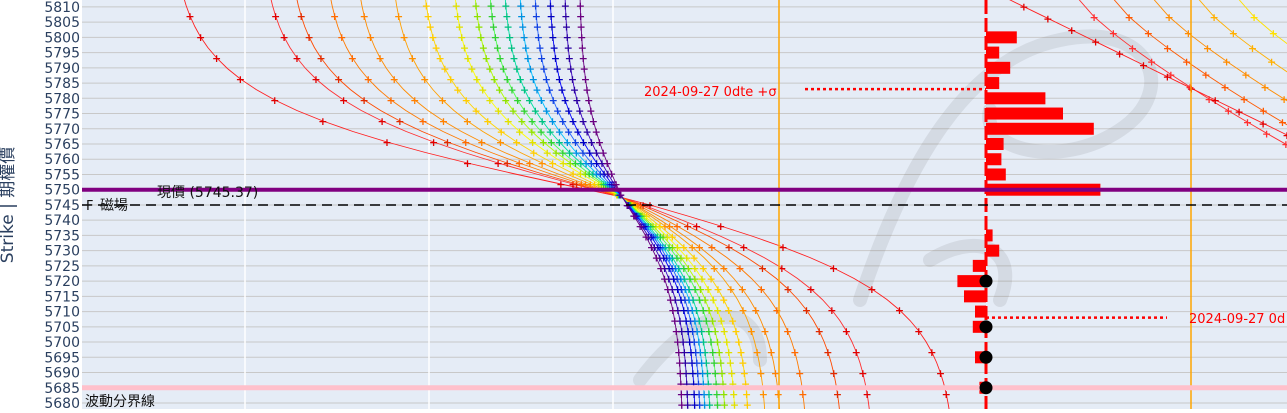  I want to click on y-tick-label: 5700, so click(62, 343).